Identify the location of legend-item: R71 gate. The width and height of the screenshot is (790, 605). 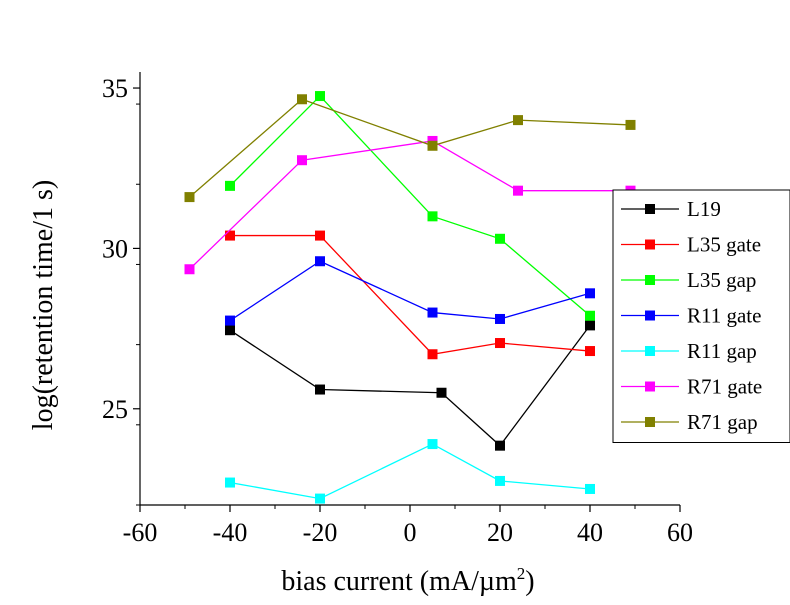
(691, 387).